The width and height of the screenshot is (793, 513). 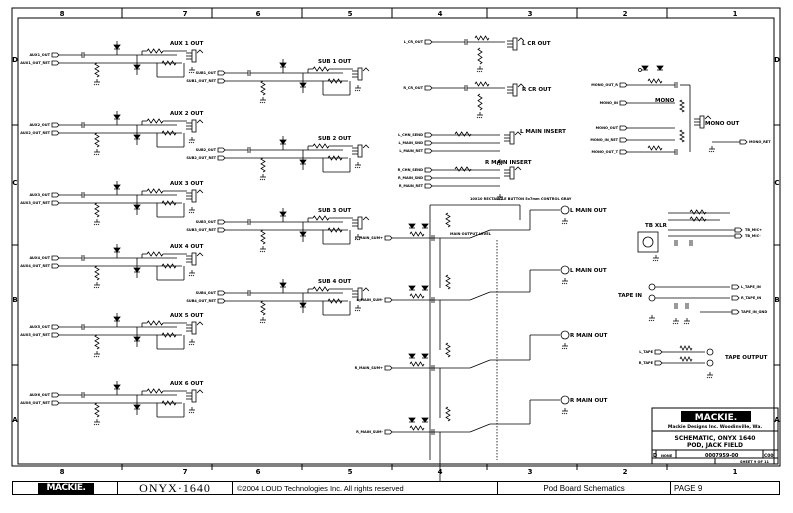 I want to click on xlr-housing, so click(x=648, y=242).